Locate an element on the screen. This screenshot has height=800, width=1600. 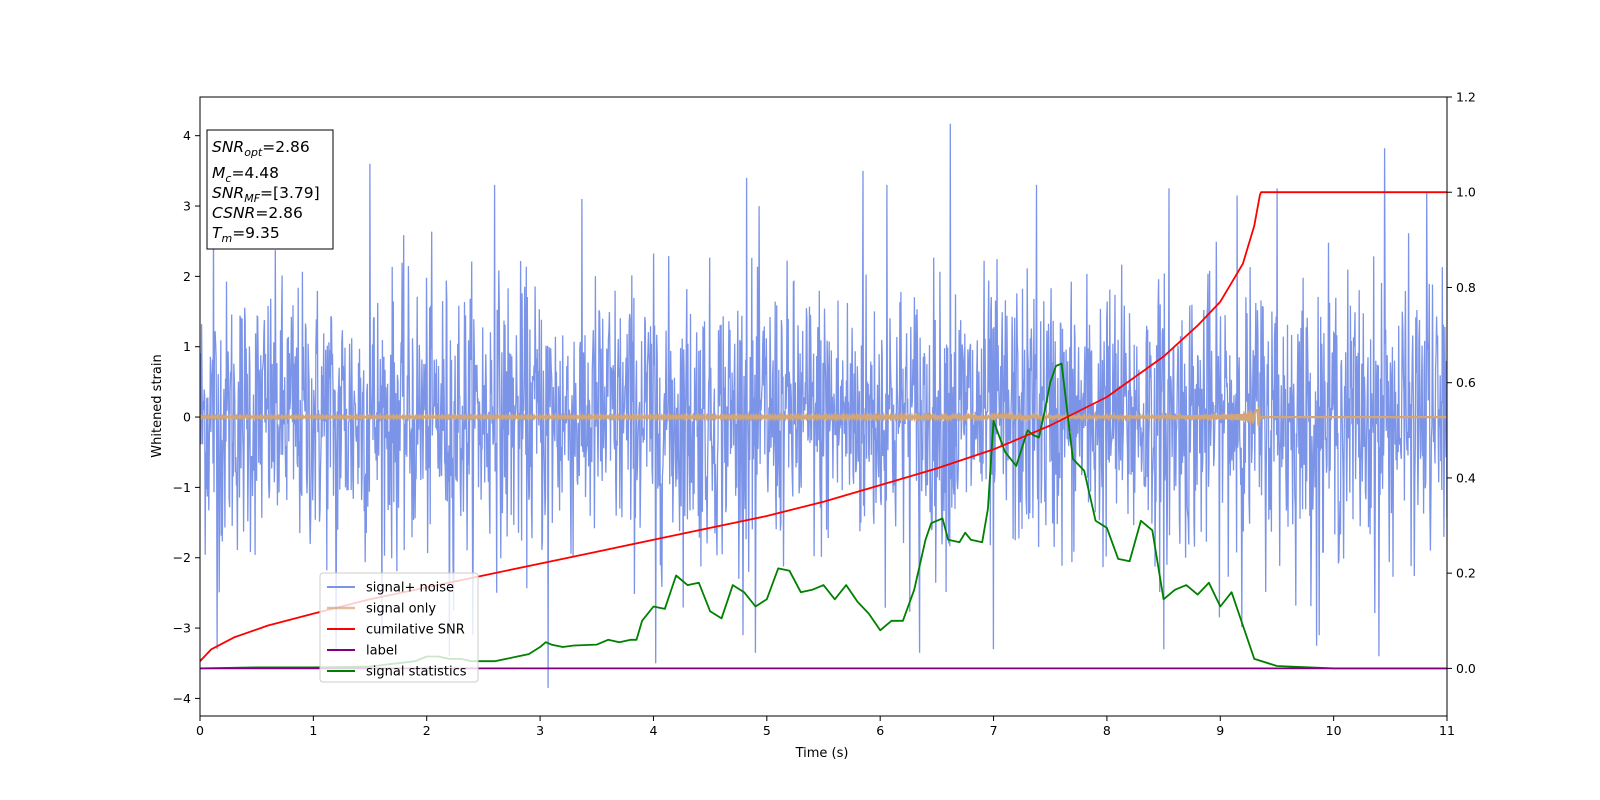
y-axis-right: 0.0 0.2 0.4 0.6 0.8 1.0 1.2 is located at coordinates (1461, 383).